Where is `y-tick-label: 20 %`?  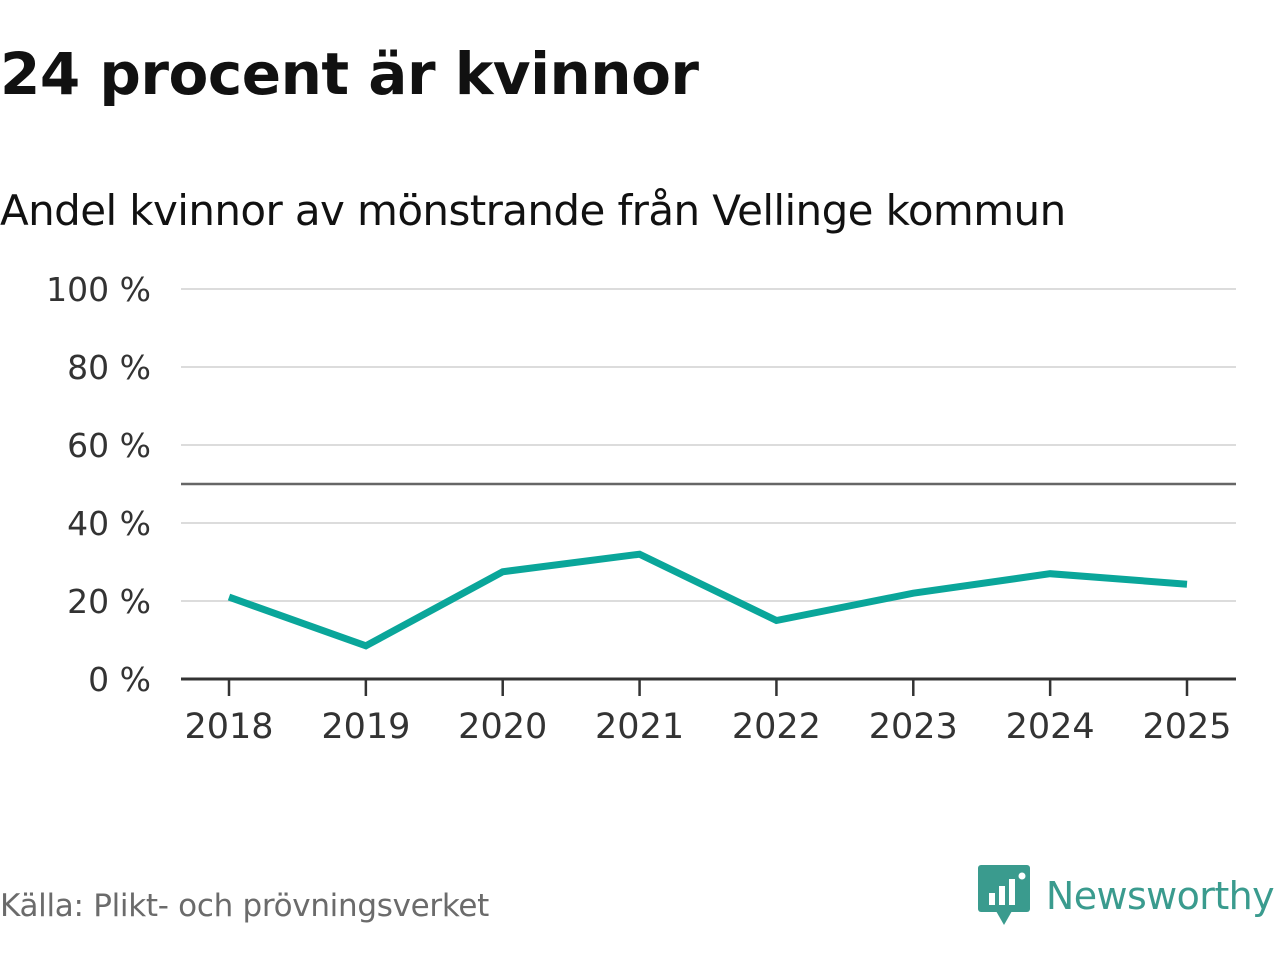
y-tick-label: 20 % is located at coordinates (109, 601).